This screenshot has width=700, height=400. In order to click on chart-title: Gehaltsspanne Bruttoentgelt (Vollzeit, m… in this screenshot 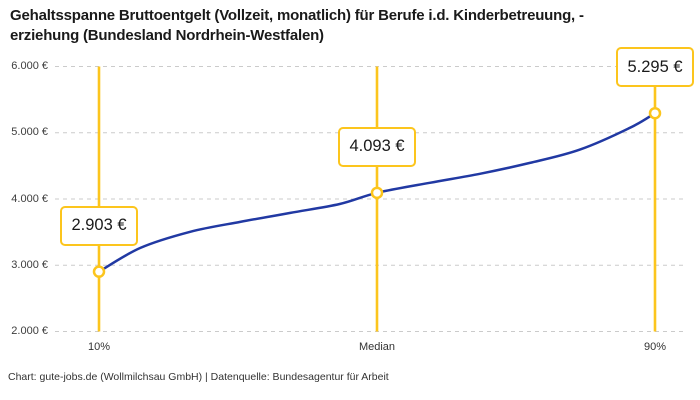, I will do `click(353, 26)`.